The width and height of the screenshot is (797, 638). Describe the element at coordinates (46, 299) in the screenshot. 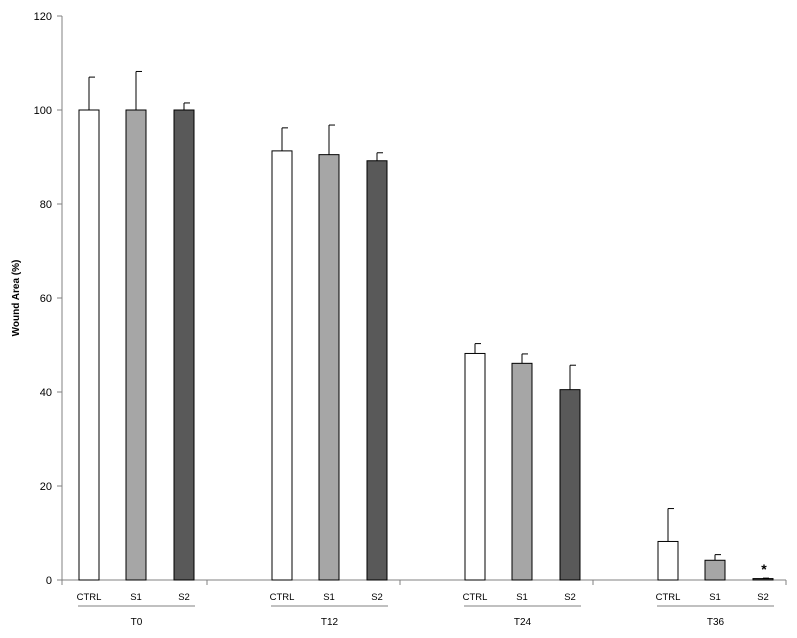

I see `y-tick-label: 60` at that location.